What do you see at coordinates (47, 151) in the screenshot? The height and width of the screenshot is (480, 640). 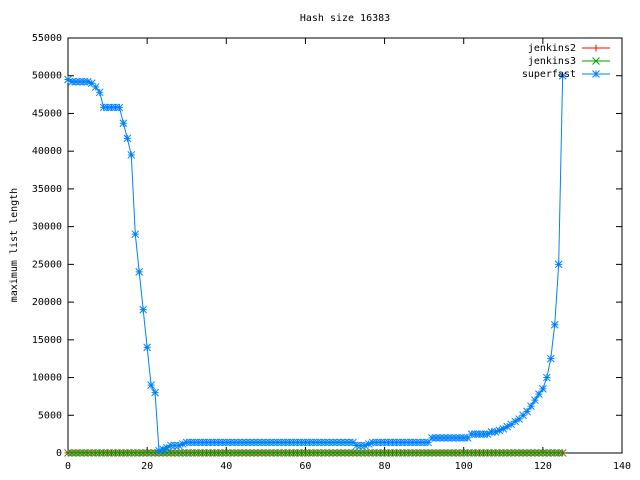 I see `y-tick-label: 40000` at bounding box center [47, 151].